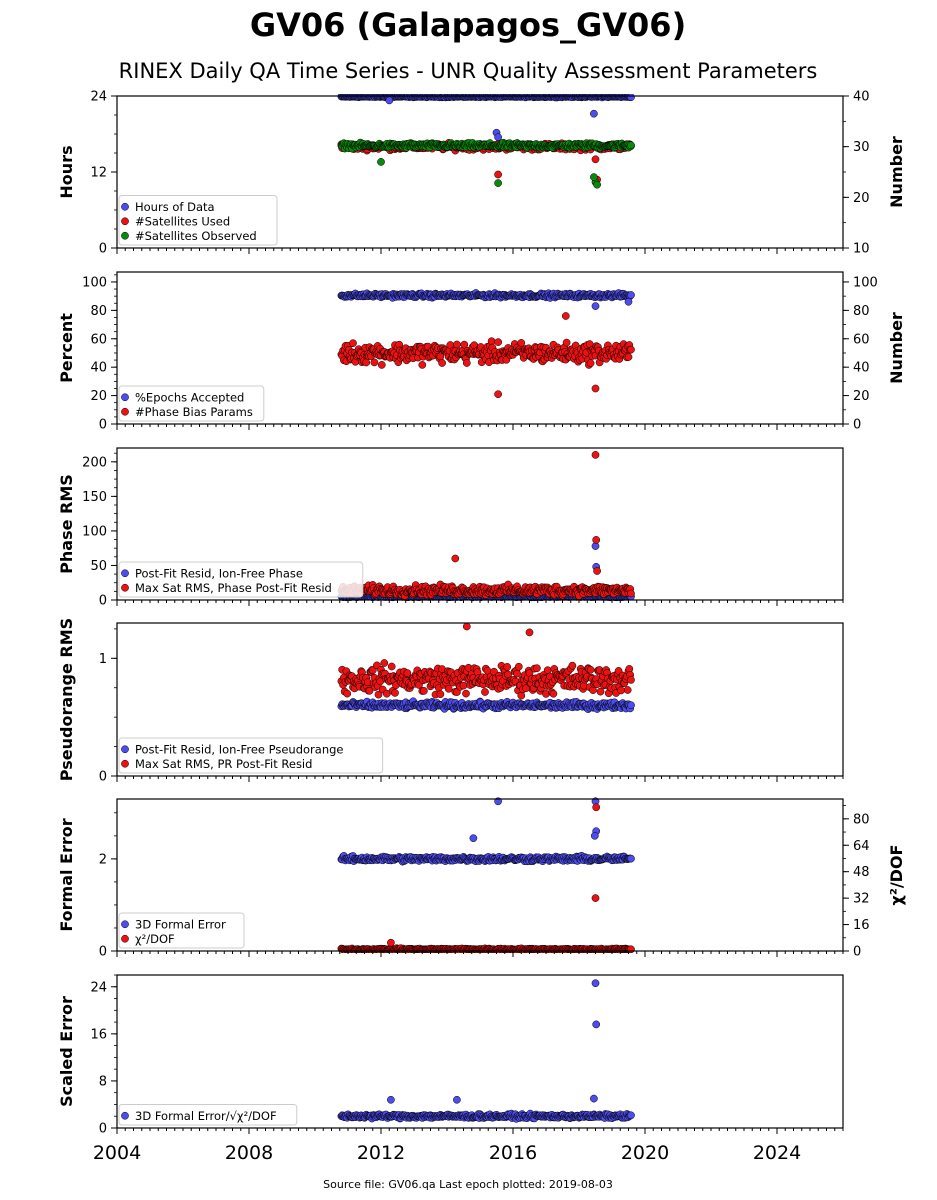 The width and height of the screenshot is (937, 1200). What do you see at coordinates (66, 874) in the screenshot?
I see `y-axis-label: Formal Error` at bounding box center [66, 874].